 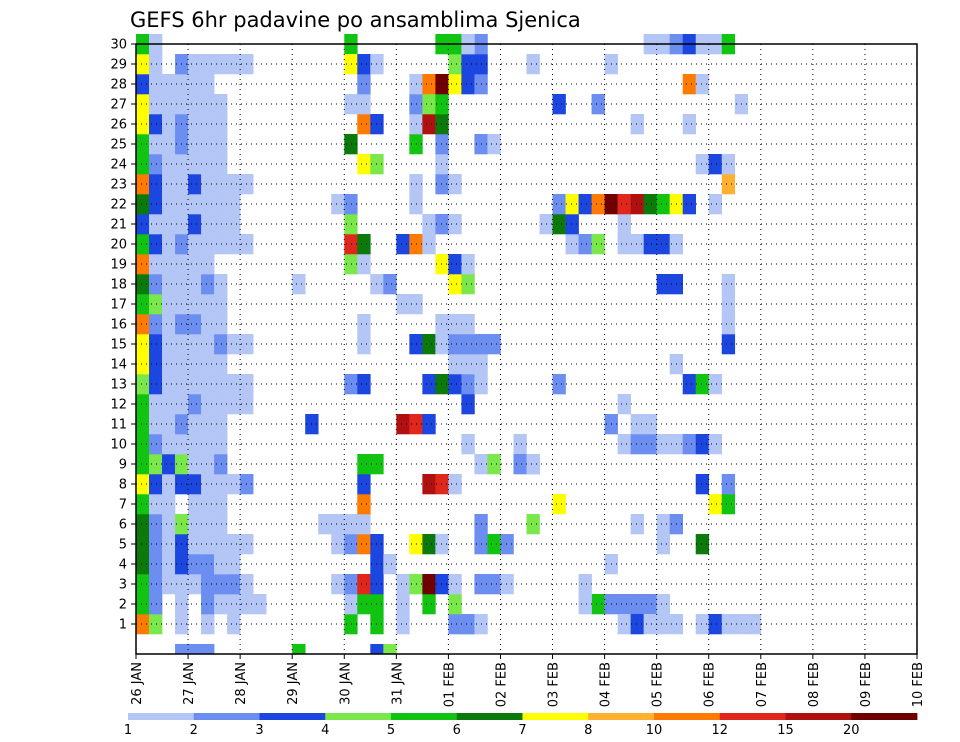 What do you see at coordinates (241, 683) in the screenshot?
I see `x-tick-label: 28 JAN` at bounding box center [241, 683].